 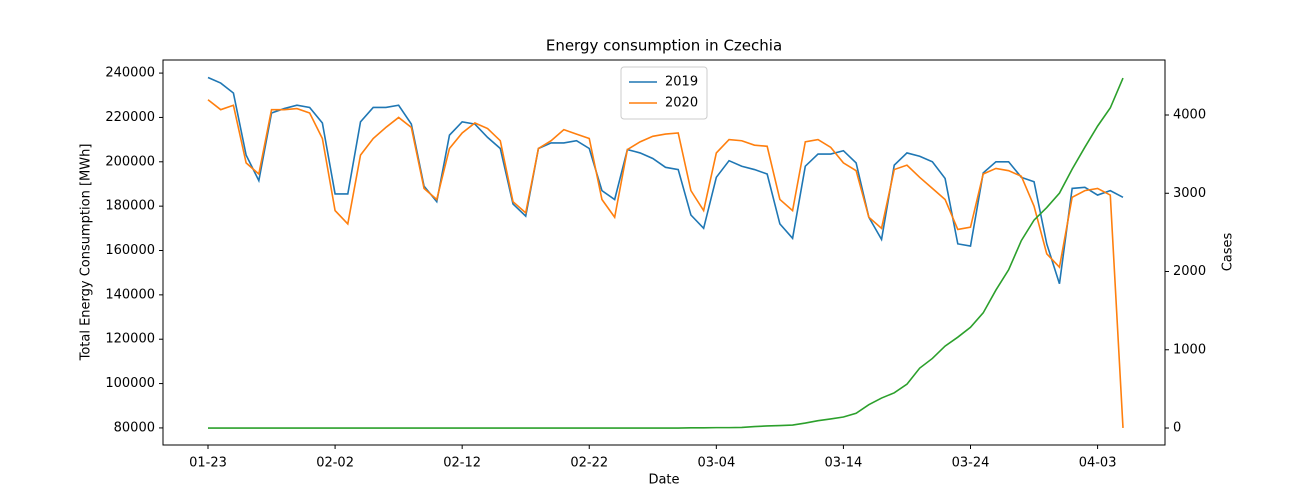 What do you see at coordinates (86, 253) in the screenshot?
I see `y-axis-label: Total Energy Consumption [MWh]` at bounding box center [86, 253].